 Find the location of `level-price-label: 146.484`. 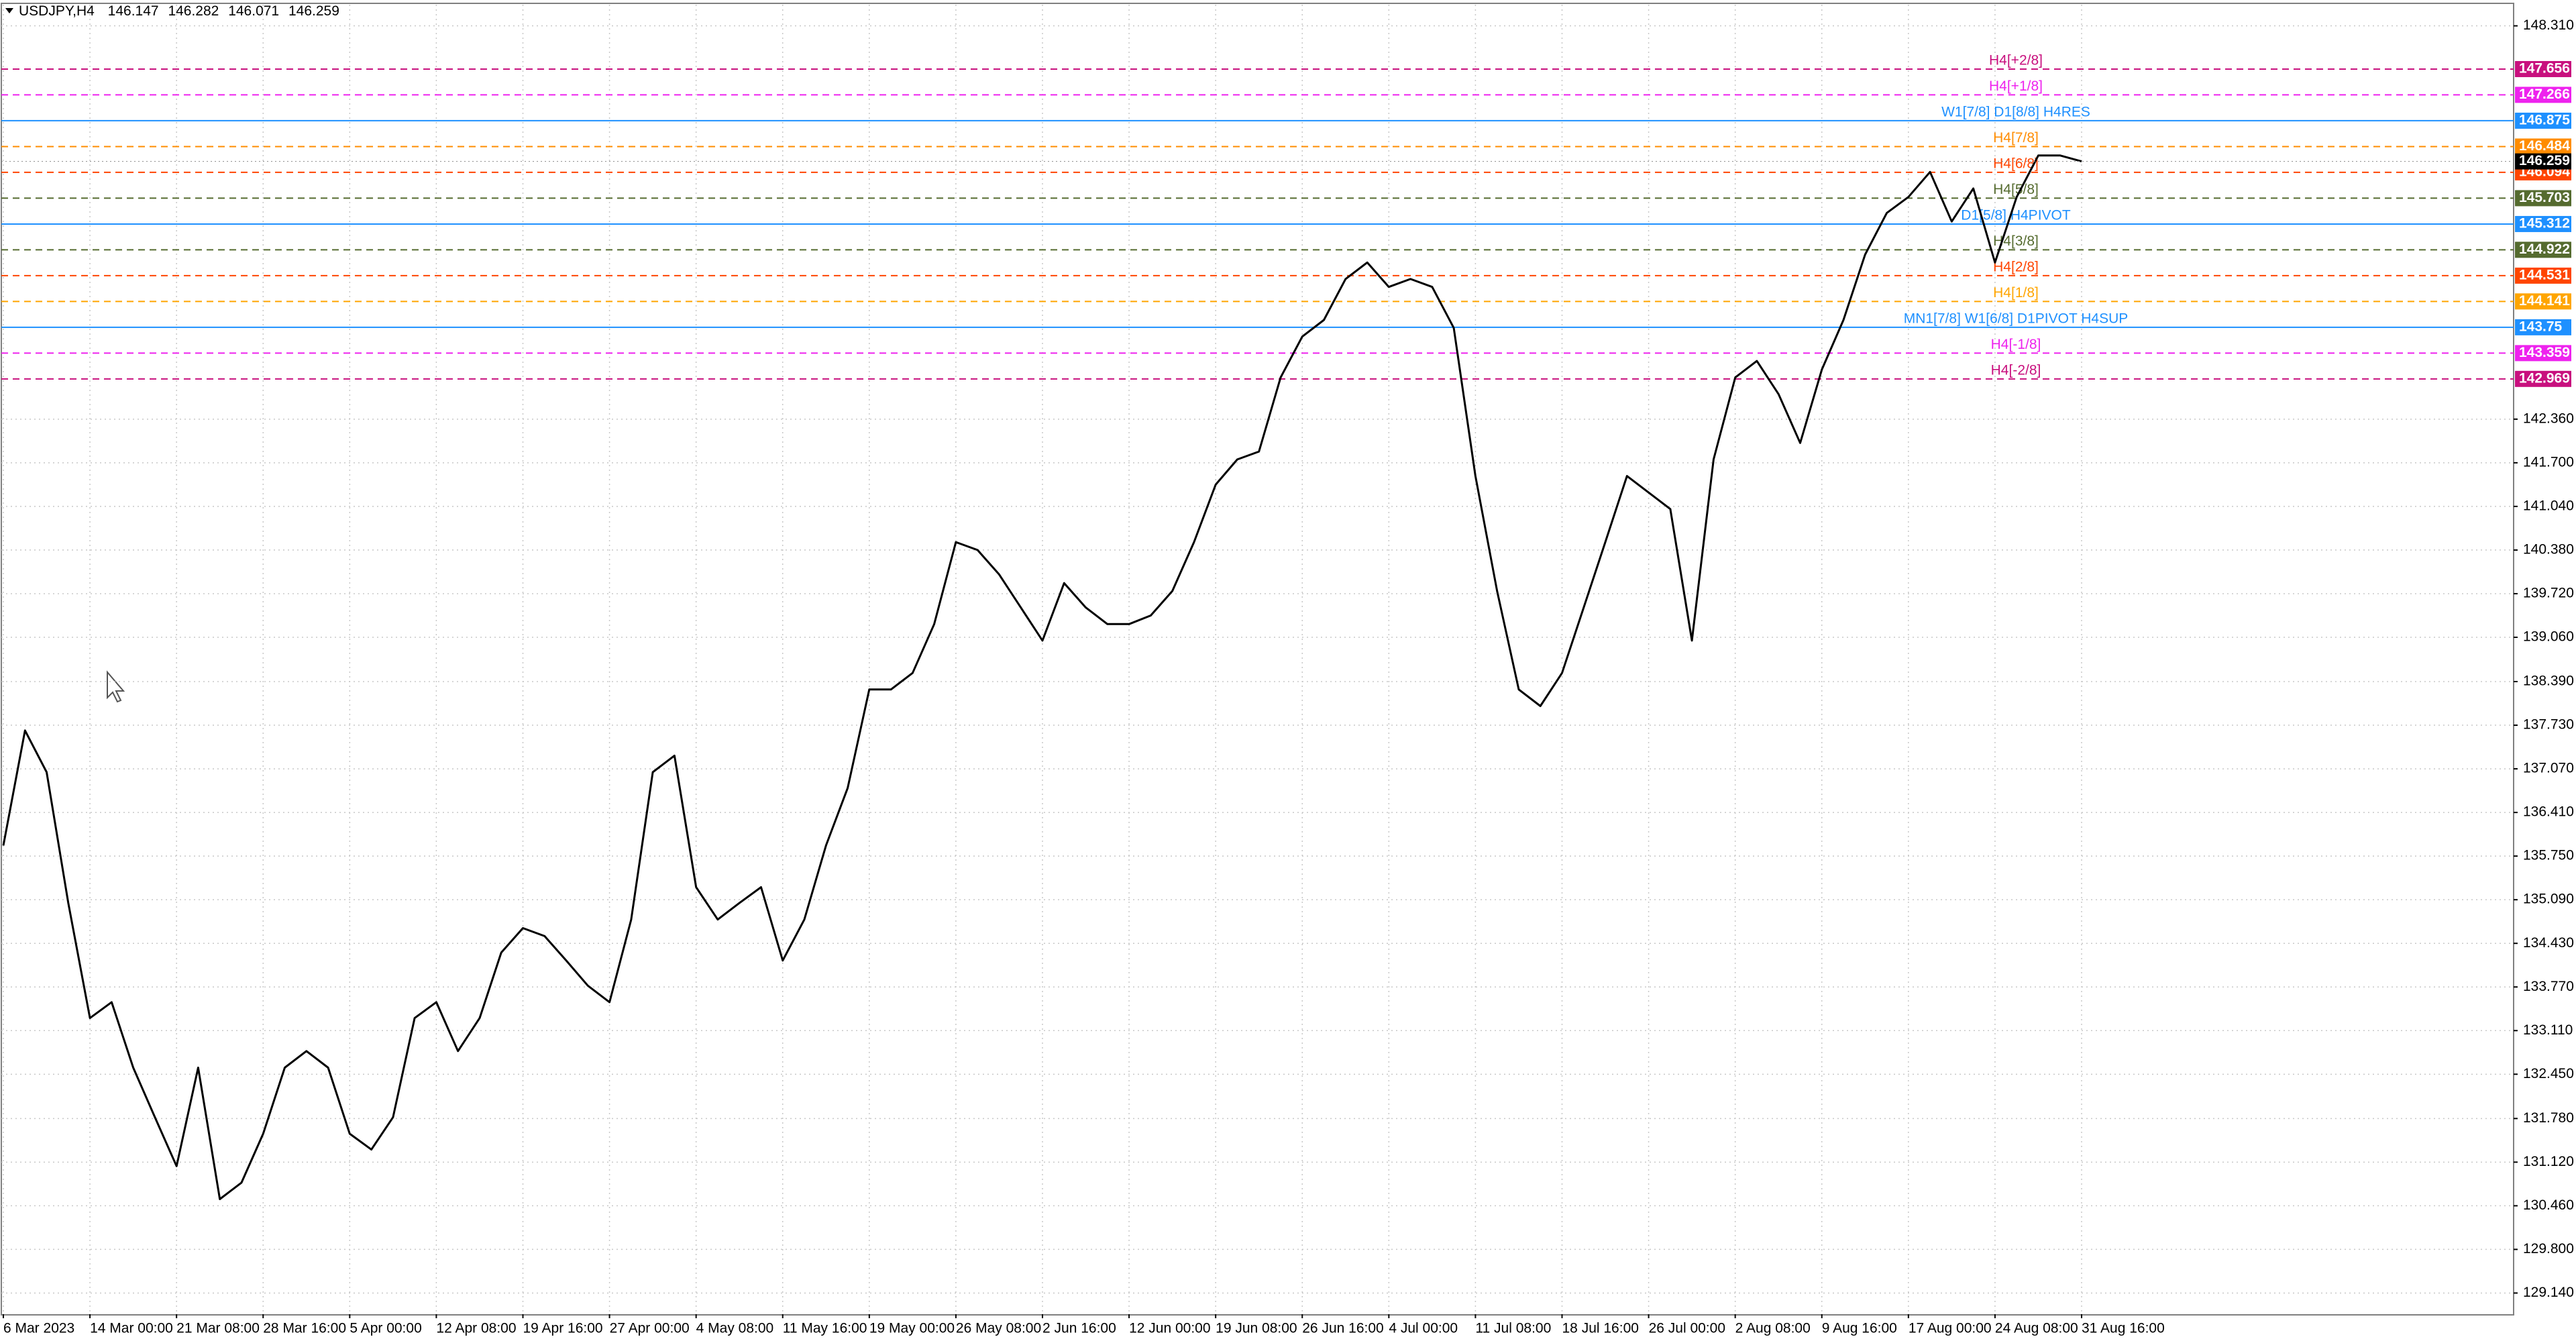

level-price-label: 146.484 is located at coordinates (2544, 146).